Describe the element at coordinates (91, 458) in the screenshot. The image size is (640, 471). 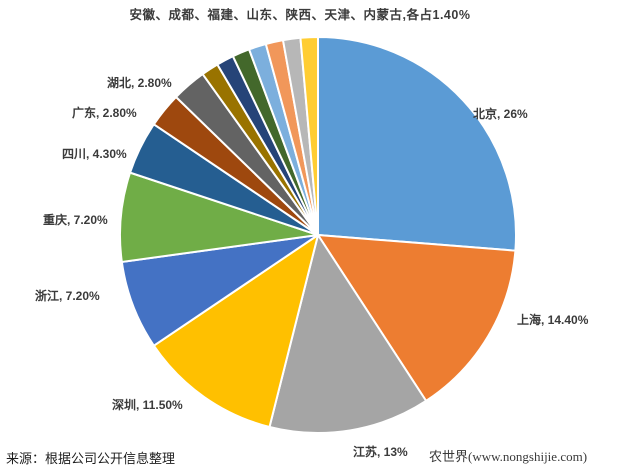
I see `source-note: 来源：根据公司公开信息整理` at that location.